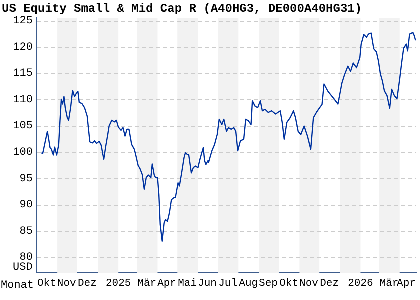  Describe the element at coordinates (182, 9) in the screenshot. I see `chart-title: US Equity Small & Mid Cap R (A40HG3, DE000A40HG31)` at that location.